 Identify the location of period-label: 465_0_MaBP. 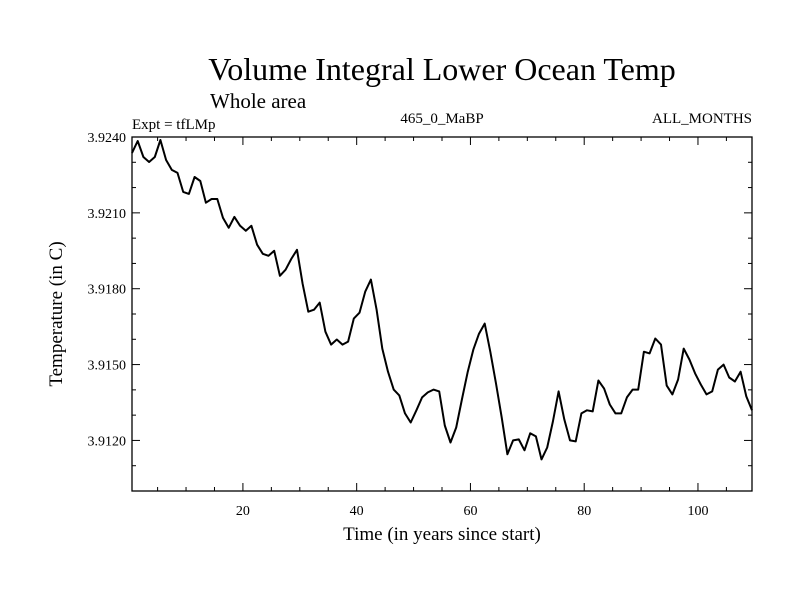
(441, 119).